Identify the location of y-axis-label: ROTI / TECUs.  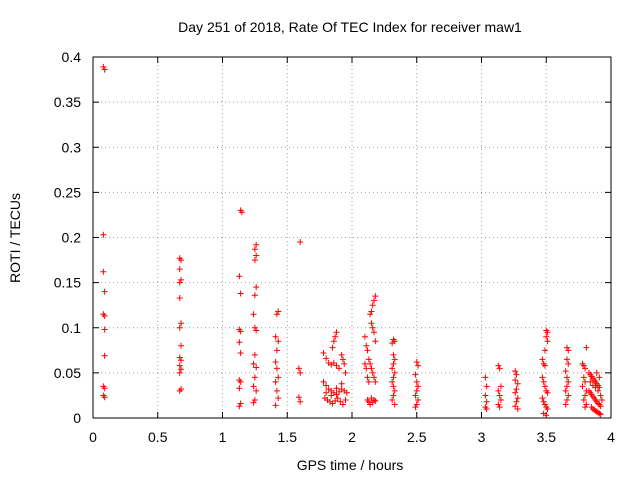
(15, 238).